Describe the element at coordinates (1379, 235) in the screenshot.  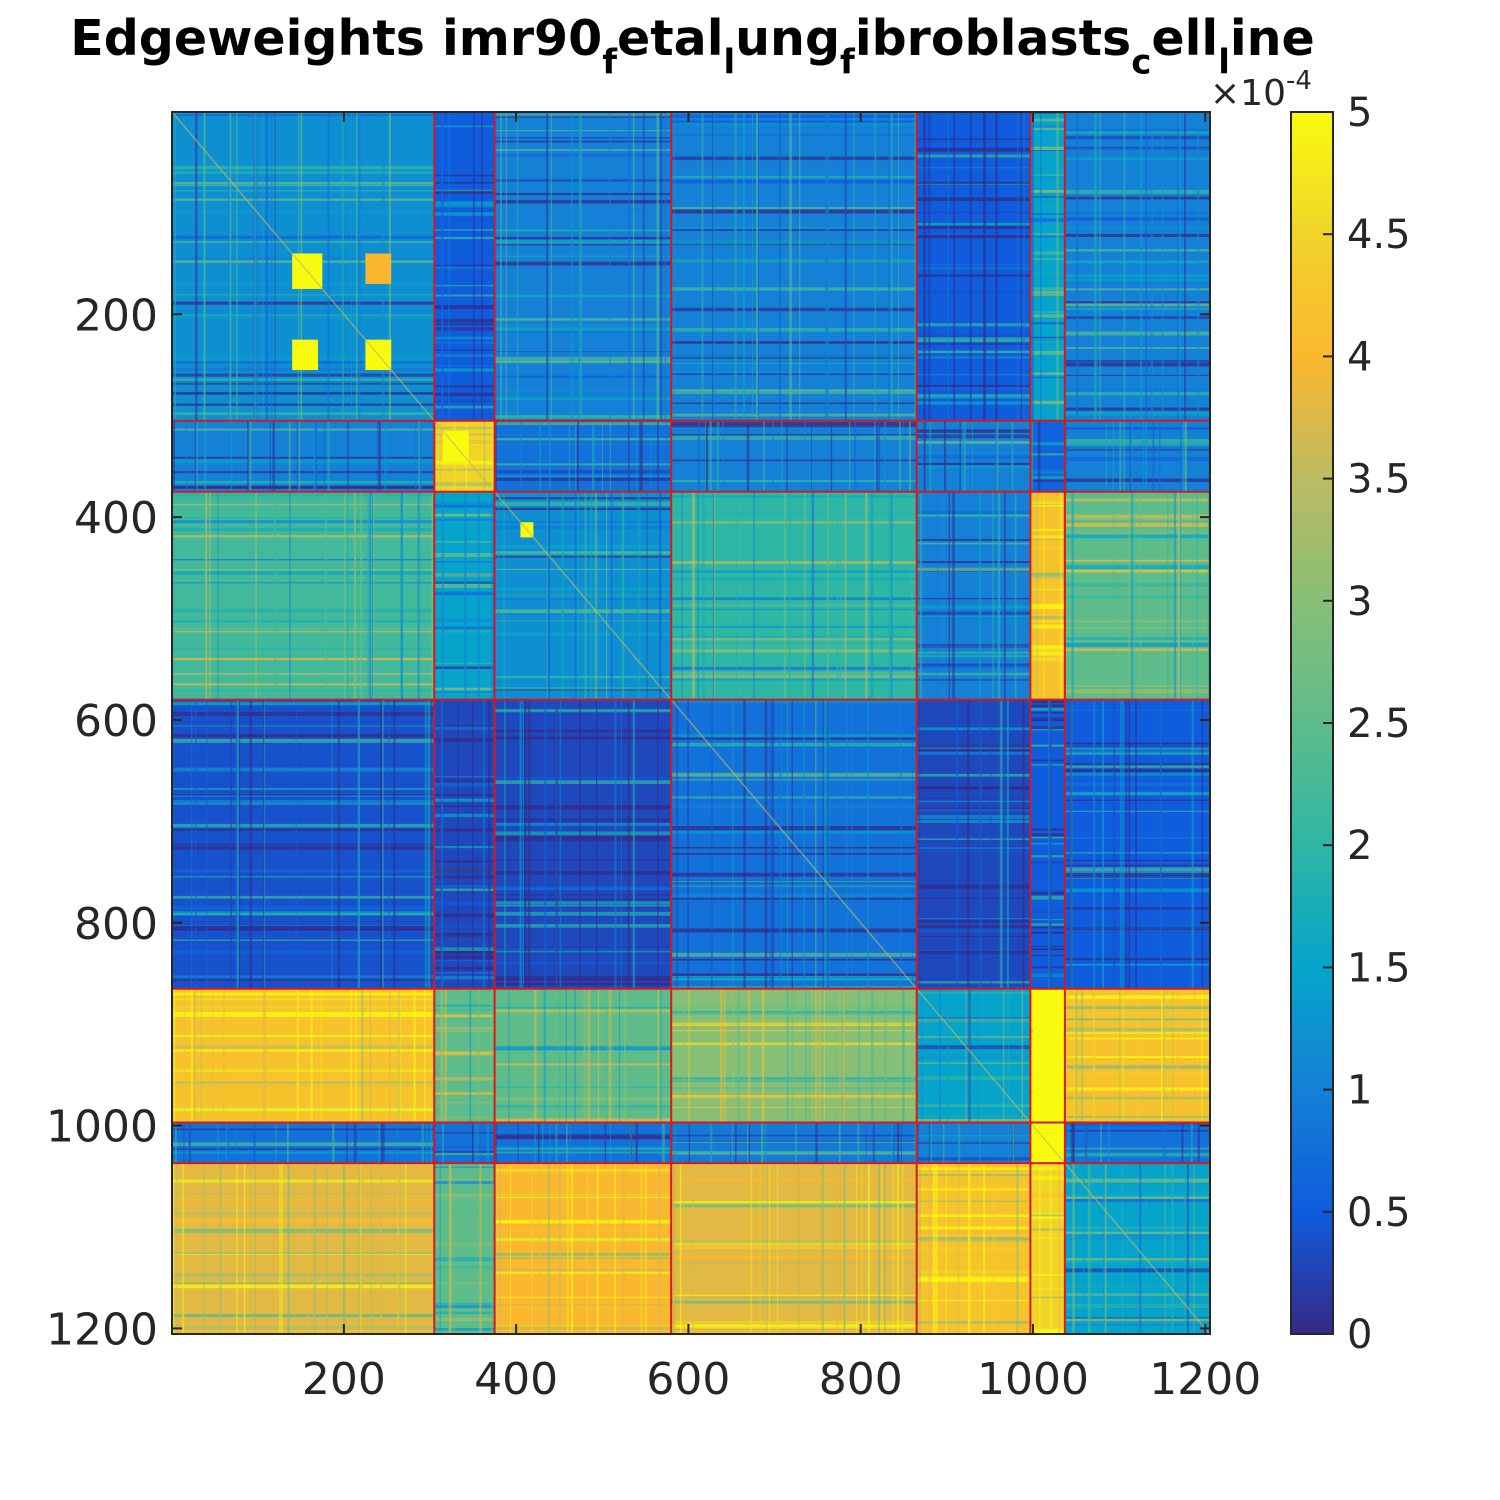
I see `colorbar-tick-label: 4.5` at that location.